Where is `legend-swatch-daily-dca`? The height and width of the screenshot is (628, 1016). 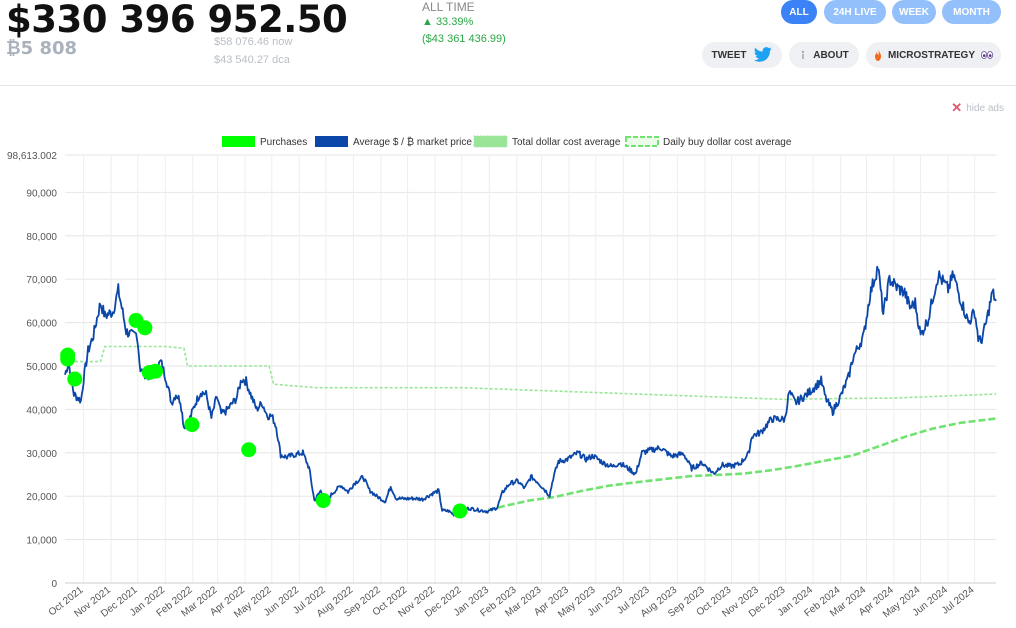 legend-swatch-daily-dca is located at coordinates (642, 141).